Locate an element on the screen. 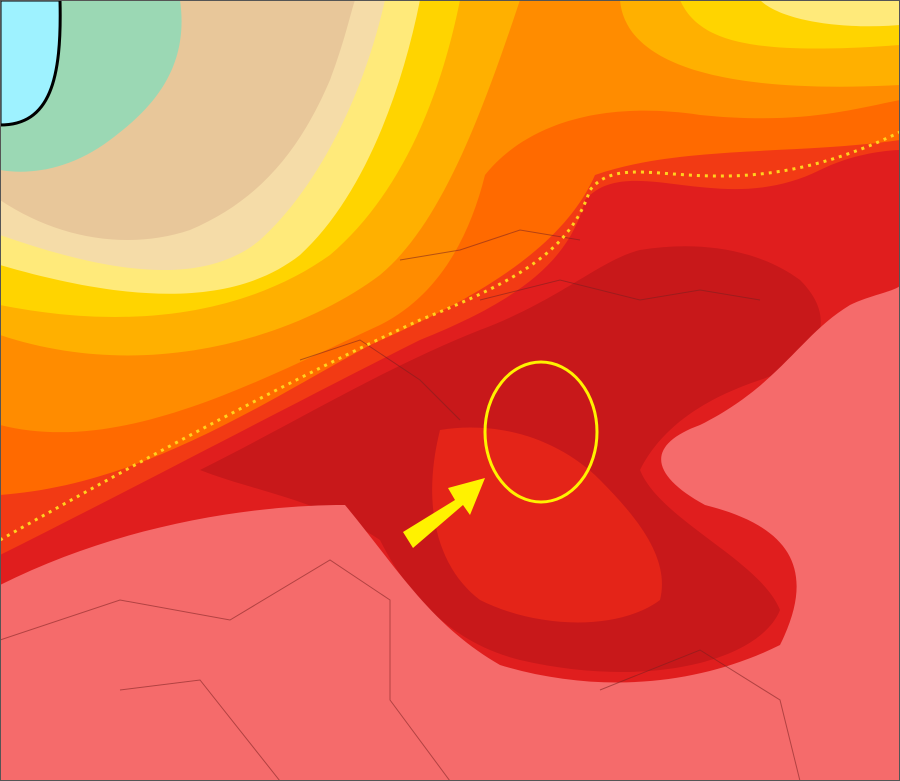 This screenshot has width=900, height=781. cyan-band is located at coordinates (31, 63).